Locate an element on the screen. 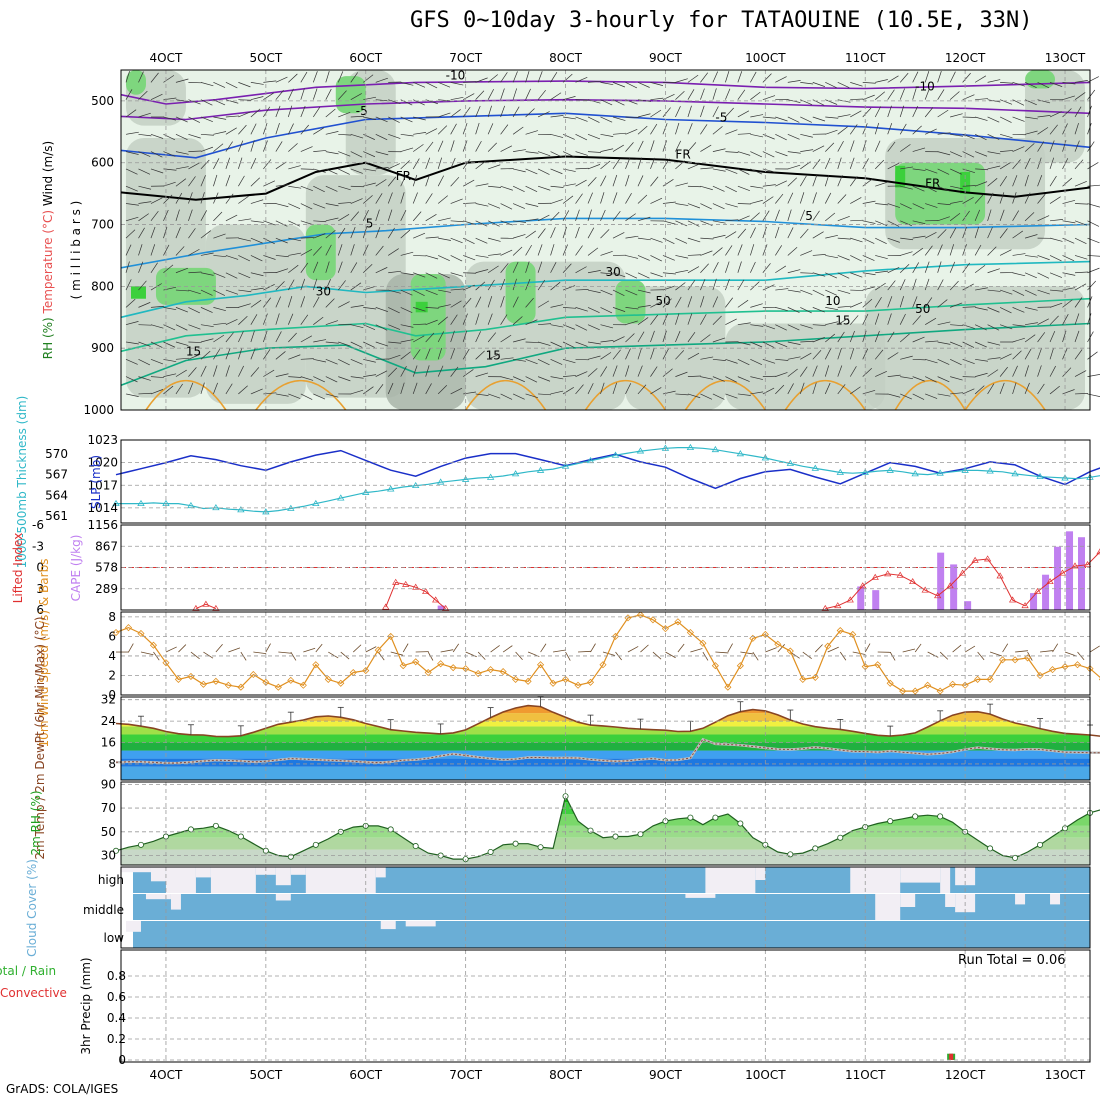 This screenshot has width=1100, height=1100. panel-frame-cloud is located at coordinates (605, 907).